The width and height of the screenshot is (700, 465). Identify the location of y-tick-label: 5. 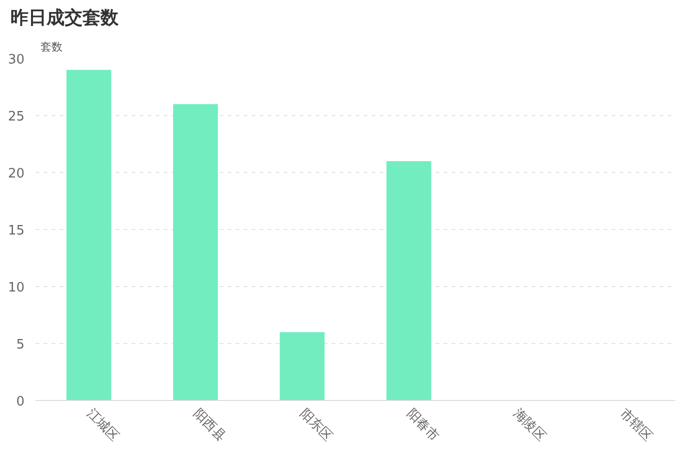
(20, 345).